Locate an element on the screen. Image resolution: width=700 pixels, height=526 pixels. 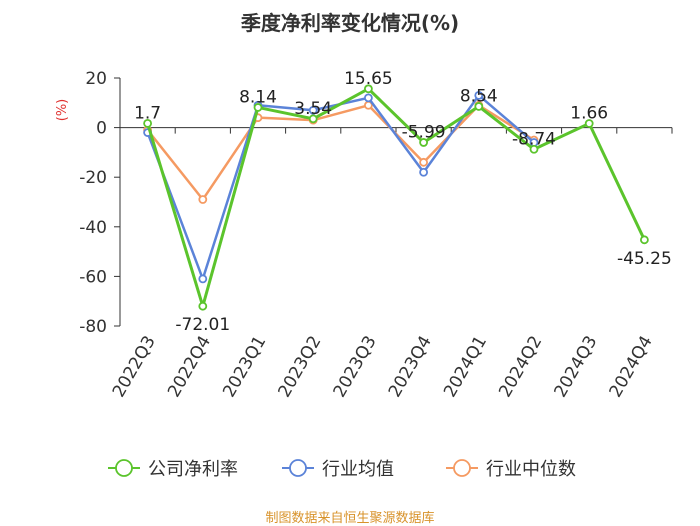
x-tick-label: 2024Q4 is located at coordinates (631, 367).